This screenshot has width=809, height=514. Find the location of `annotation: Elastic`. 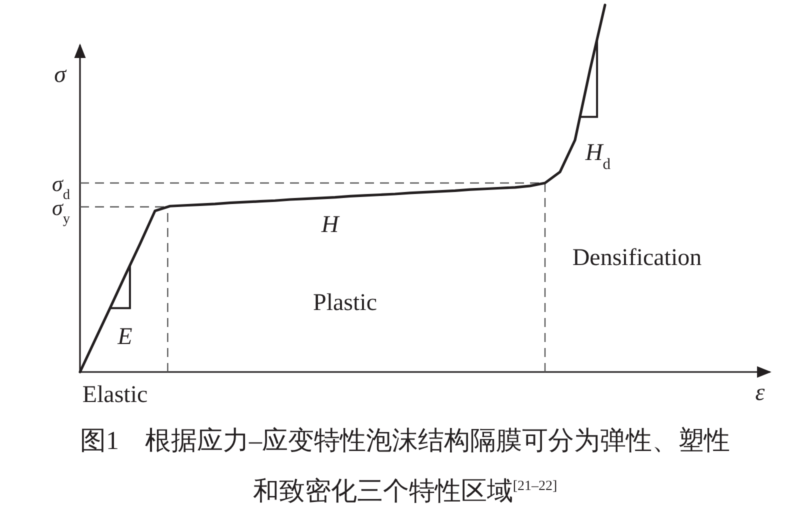

annotation: Elastic is located at coordinates (115, 395).